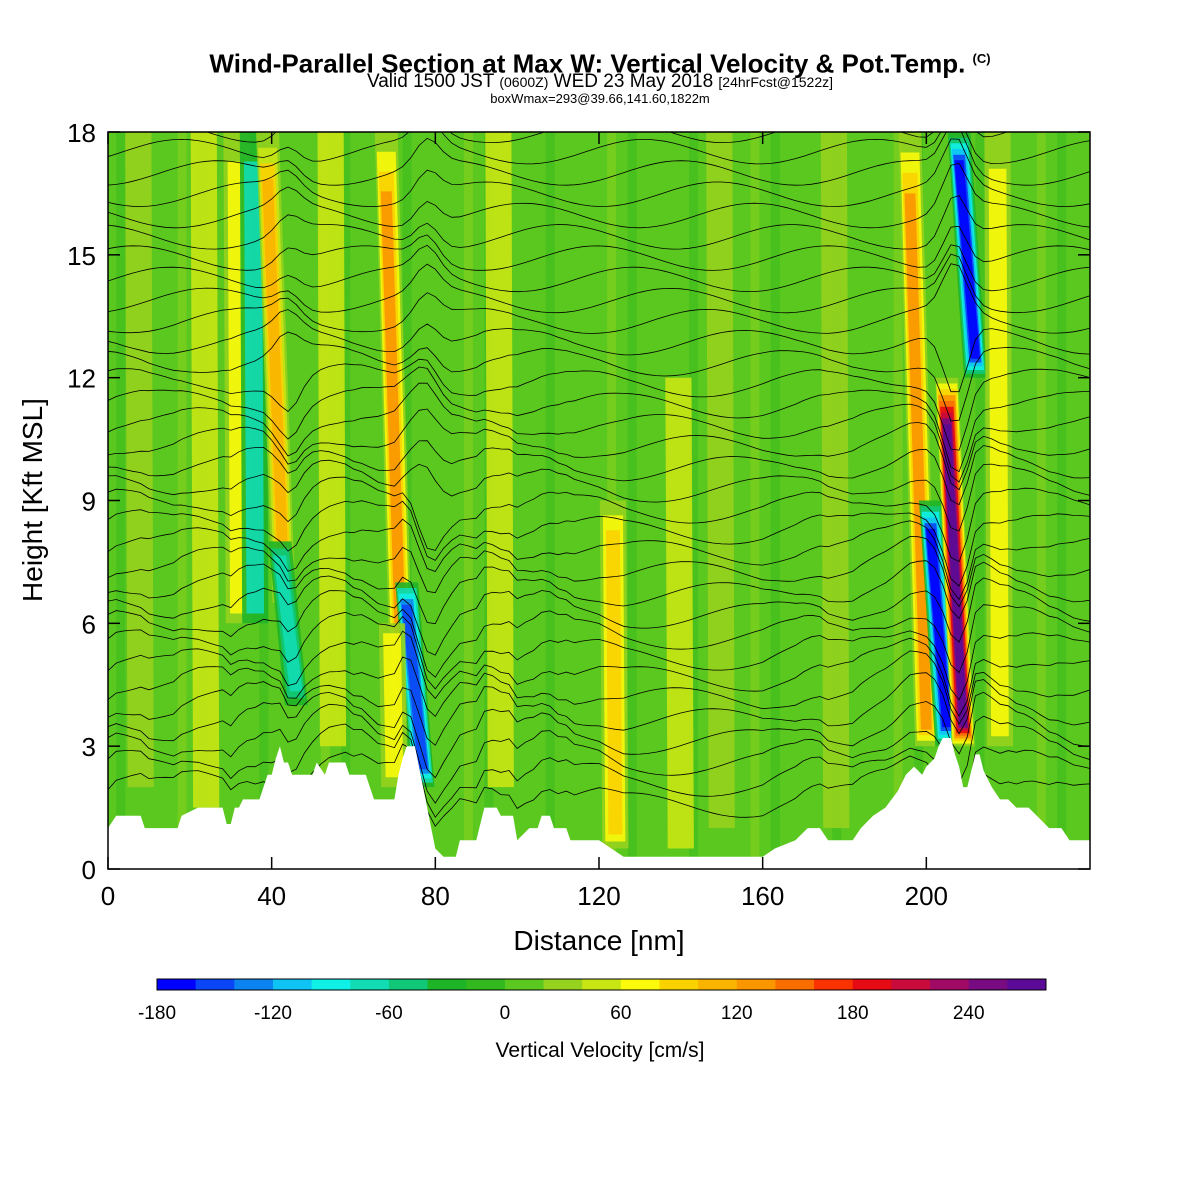 This screenshot has height=1200, width=1200. Describe the element at coordinates (435, 896) in the screenshot. I see `x-tick-label: 80` at that location.